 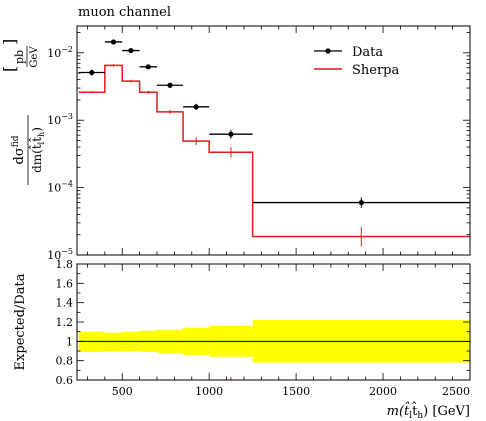 I want to click on x-axis-label: m(t̂lt̂h) [GeV], so click(x=428, y=411).